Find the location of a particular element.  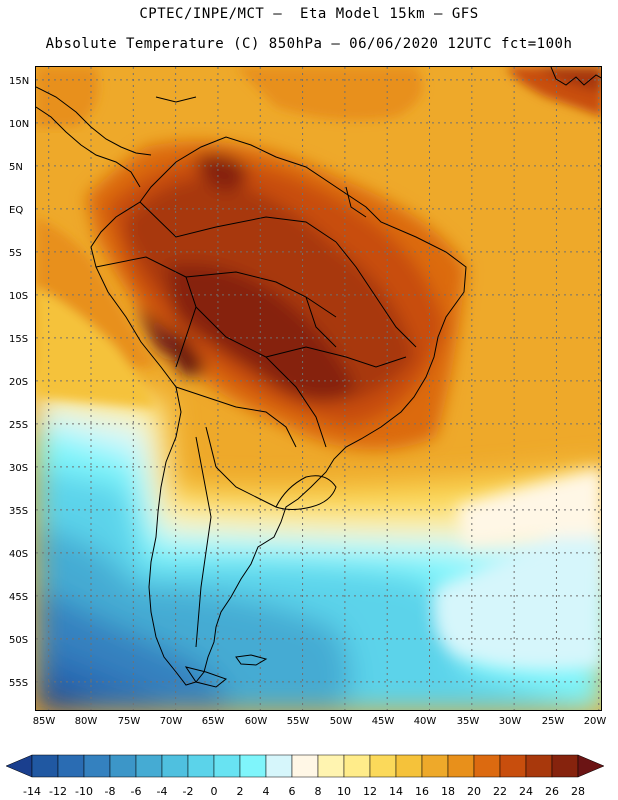

lat-label-10n: 10N is located at coordinates (19, 124).